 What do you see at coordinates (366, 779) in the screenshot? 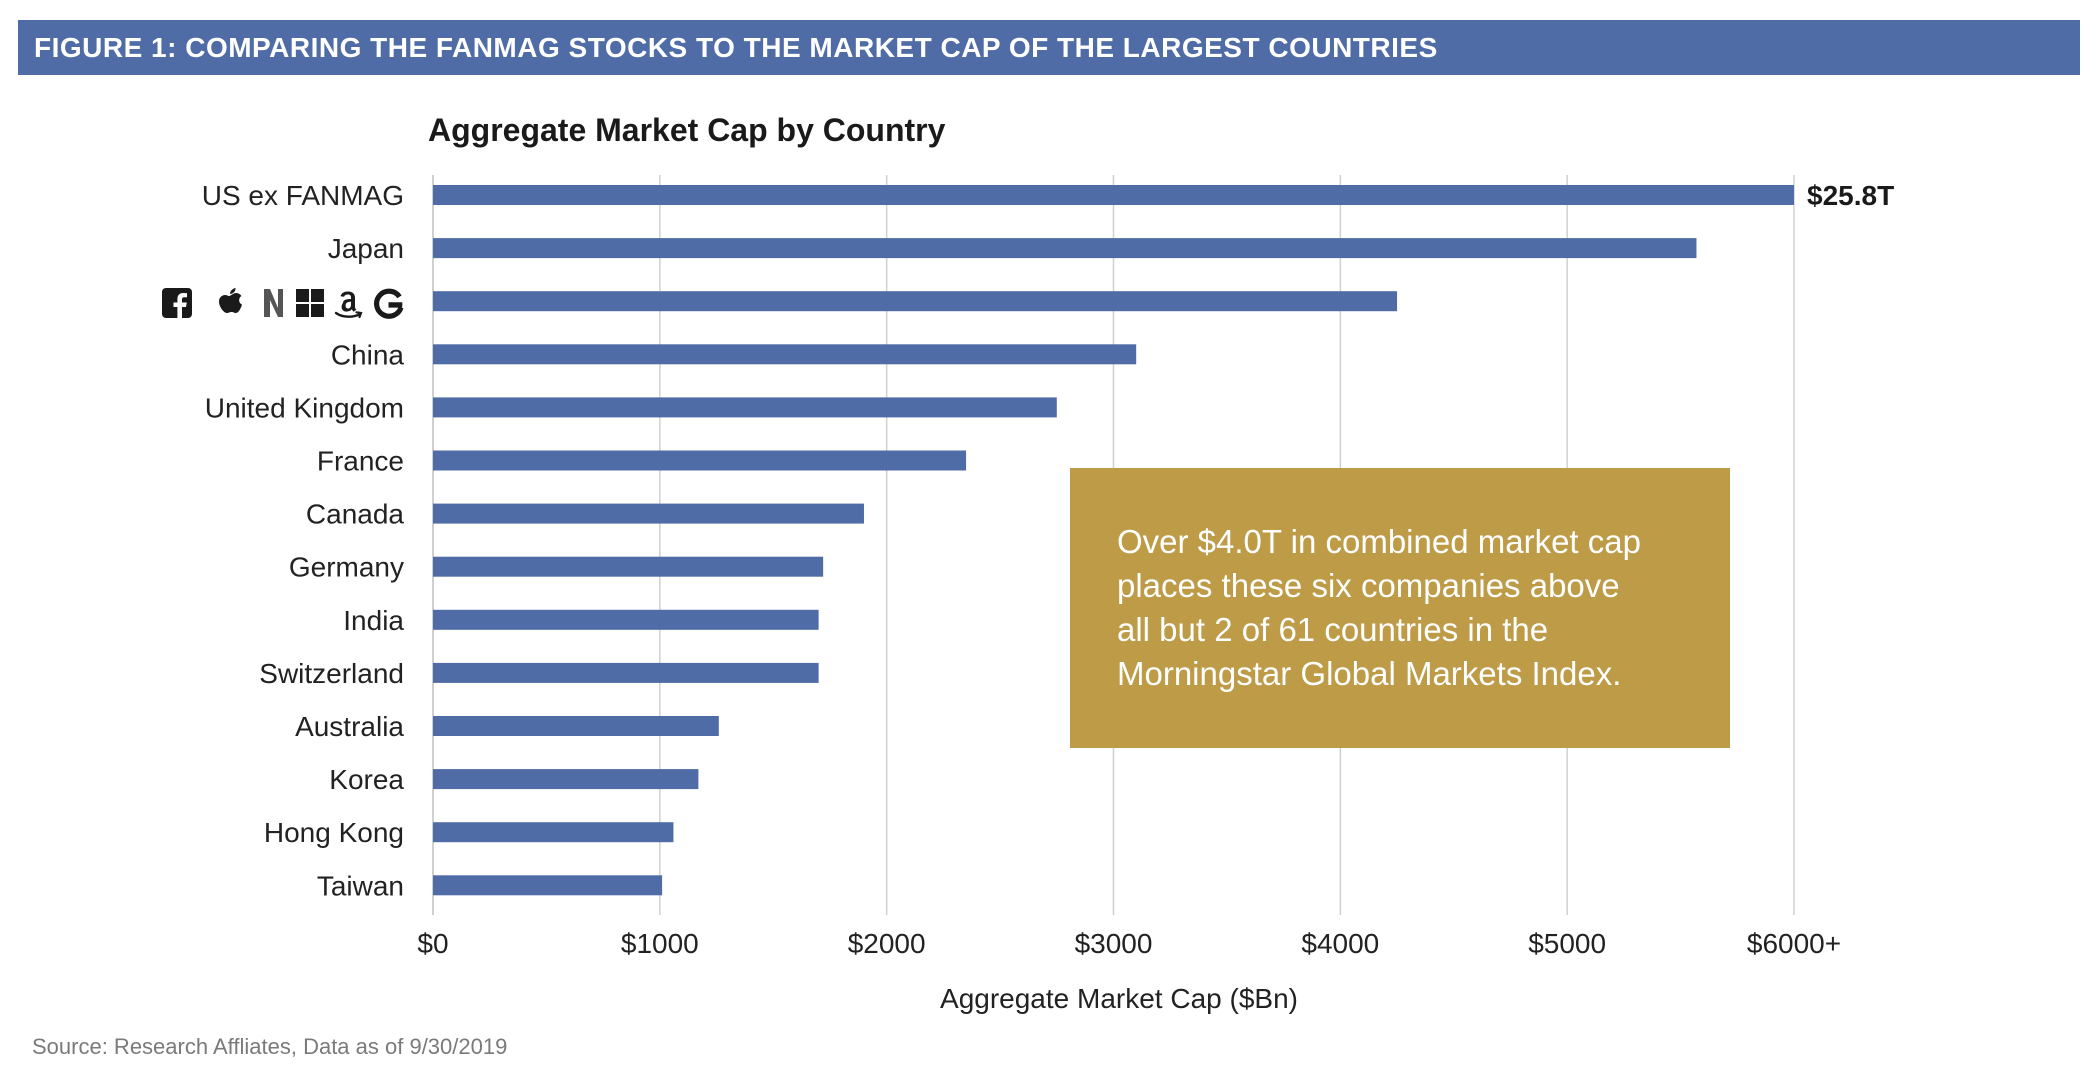
I see `category-label: Korea` at bounding box center [366, 779].